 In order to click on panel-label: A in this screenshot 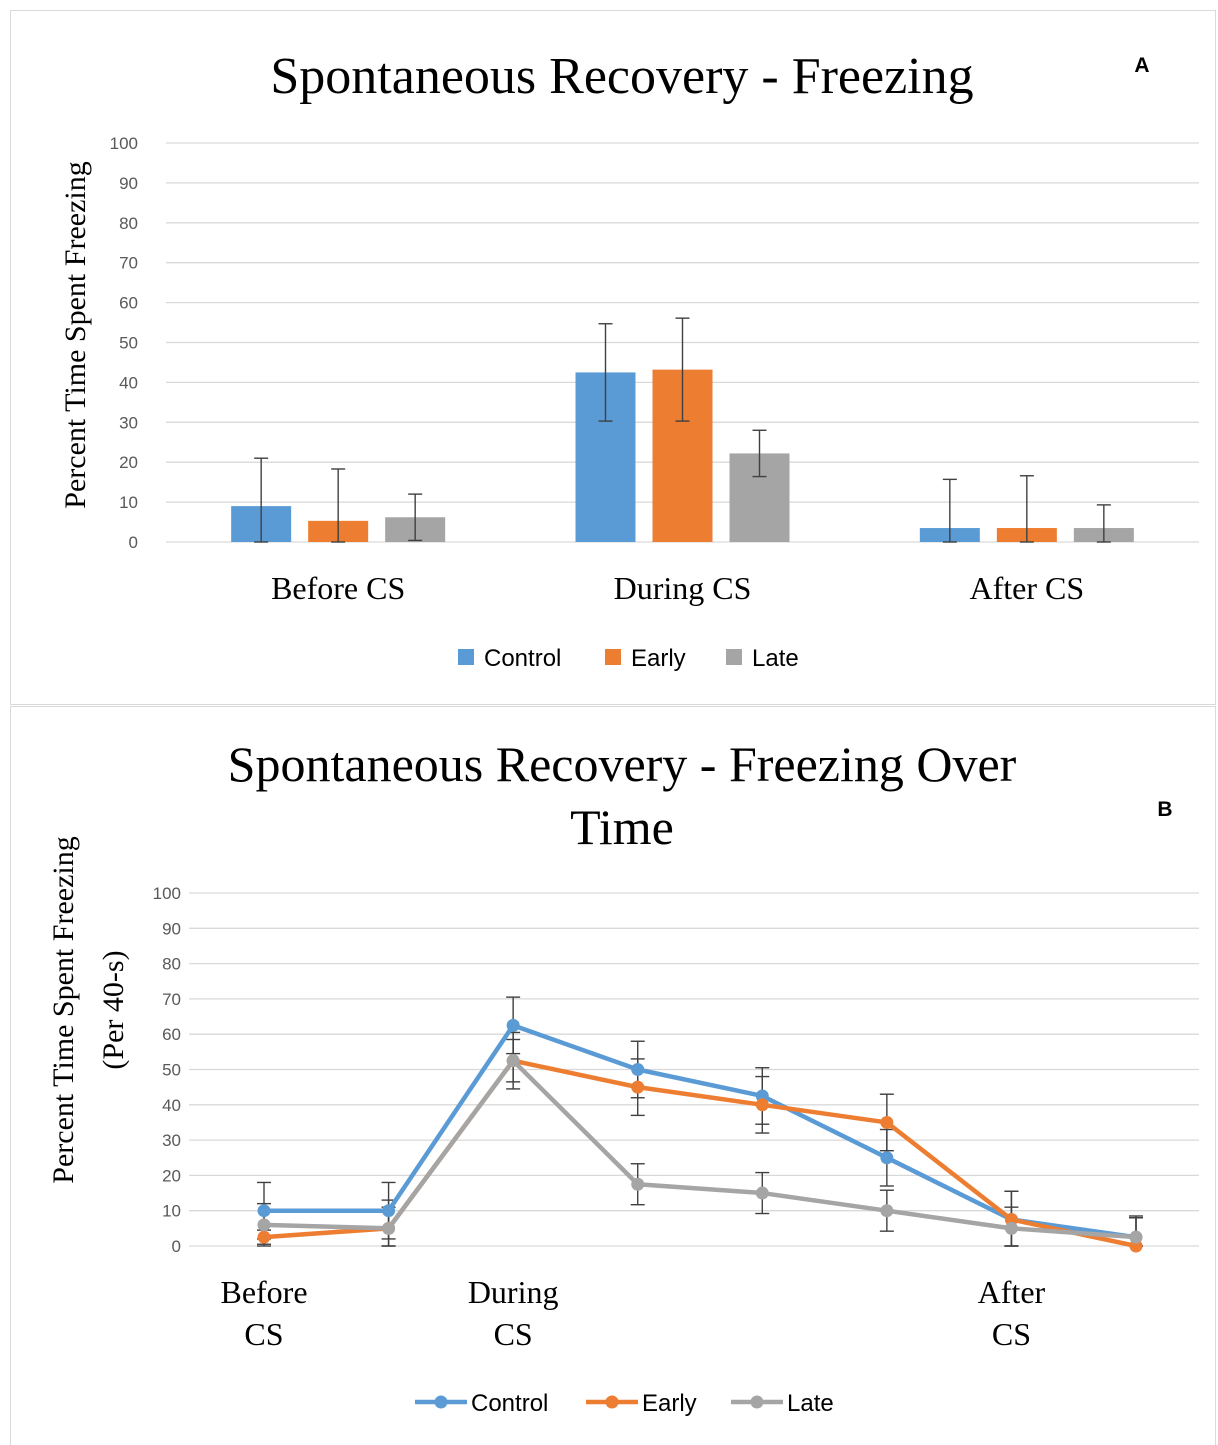, I will do `click(1141, 65)`.